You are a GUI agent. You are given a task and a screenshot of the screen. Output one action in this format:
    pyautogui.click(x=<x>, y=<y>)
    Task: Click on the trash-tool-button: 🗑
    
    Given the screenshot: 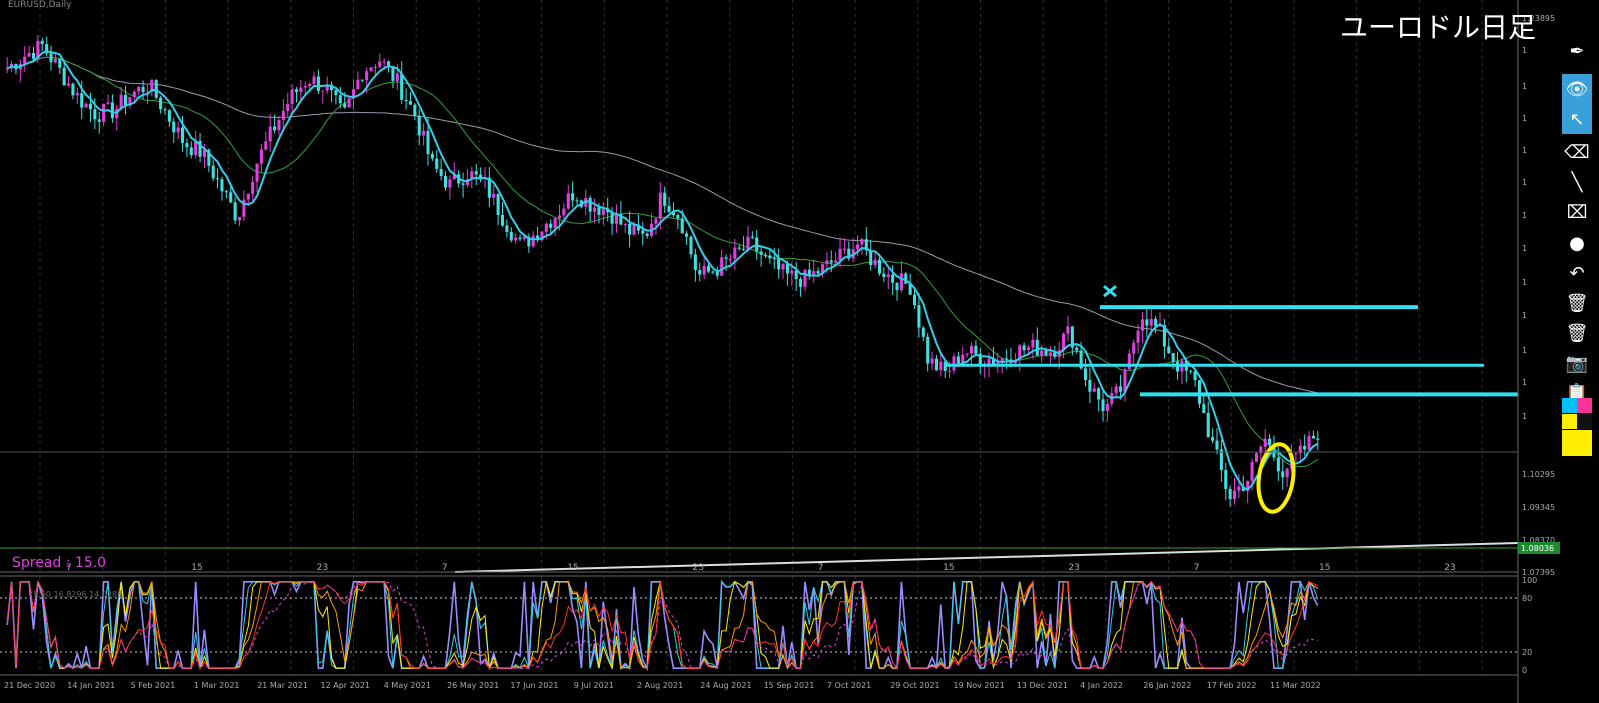 What is the action you would take?
    pyautogui.click(x=1577, y=303)
    